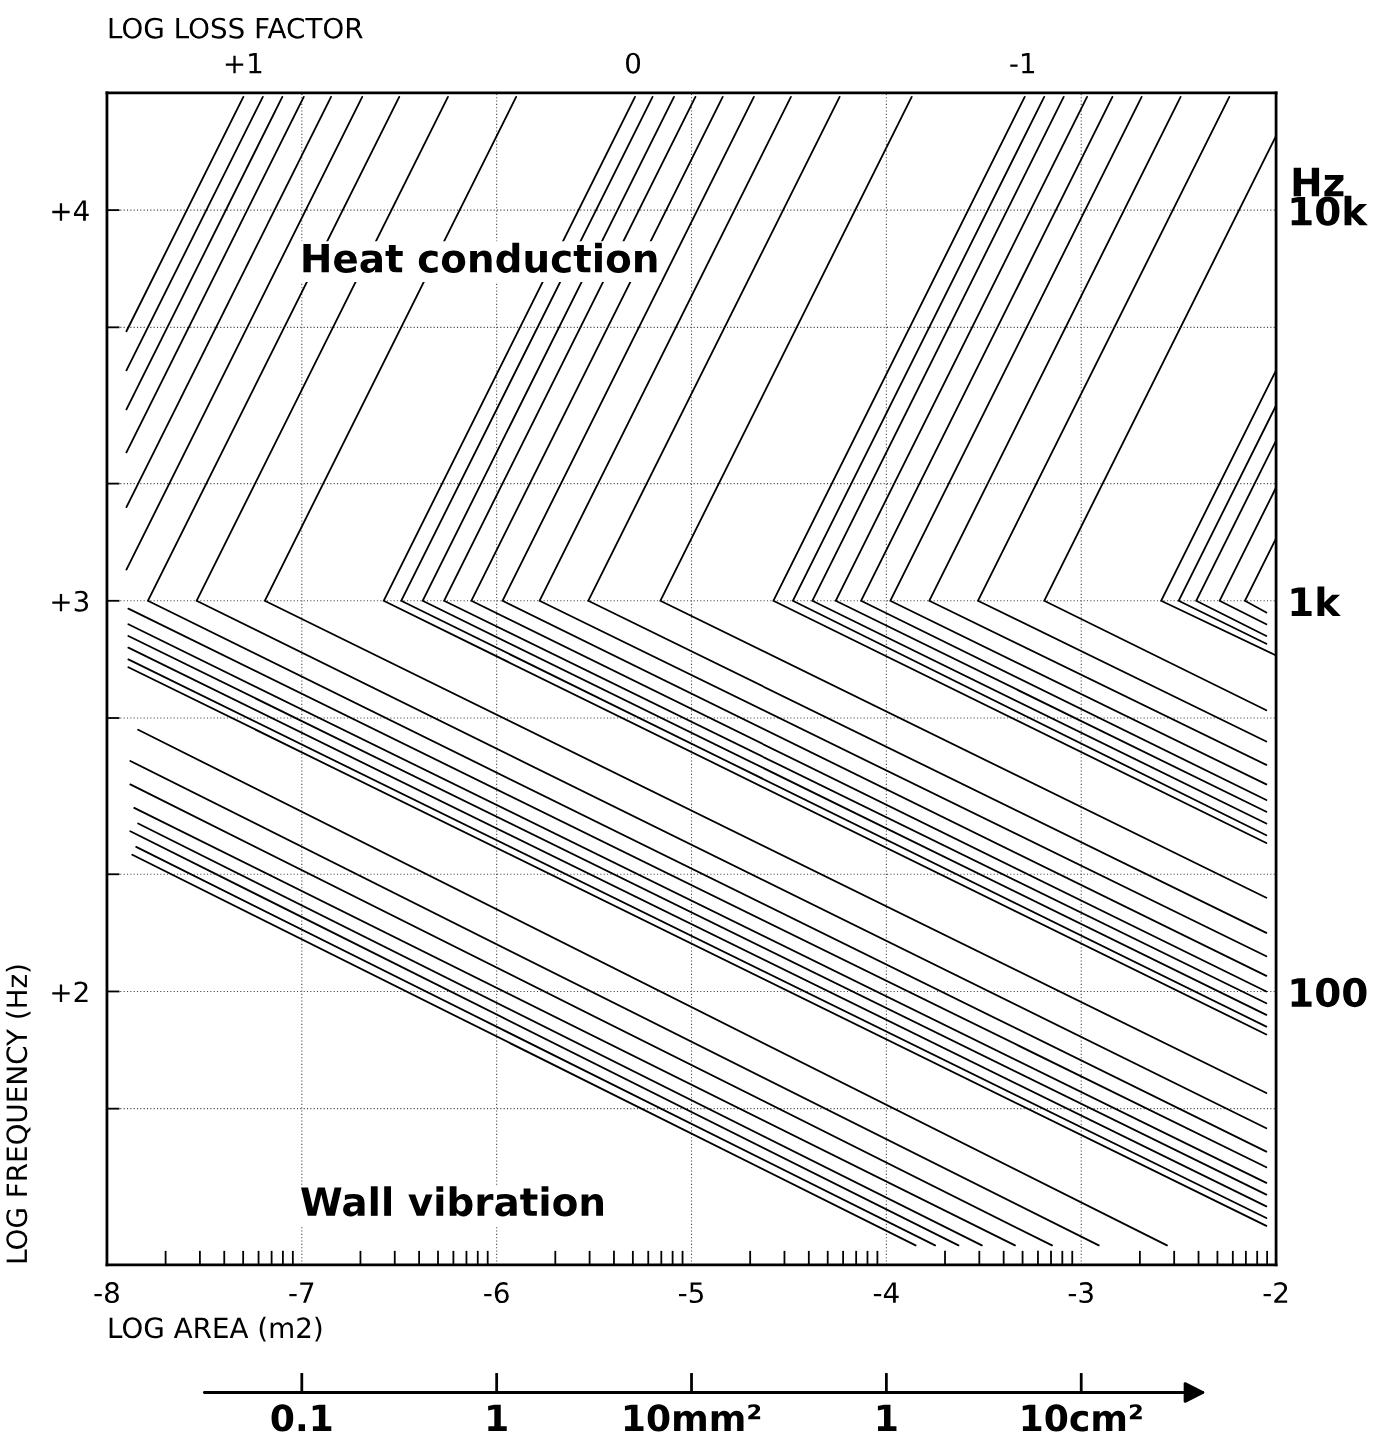  I want to click on x2-axis-title: LOG LOSS FACTOR, so click(236, 28).